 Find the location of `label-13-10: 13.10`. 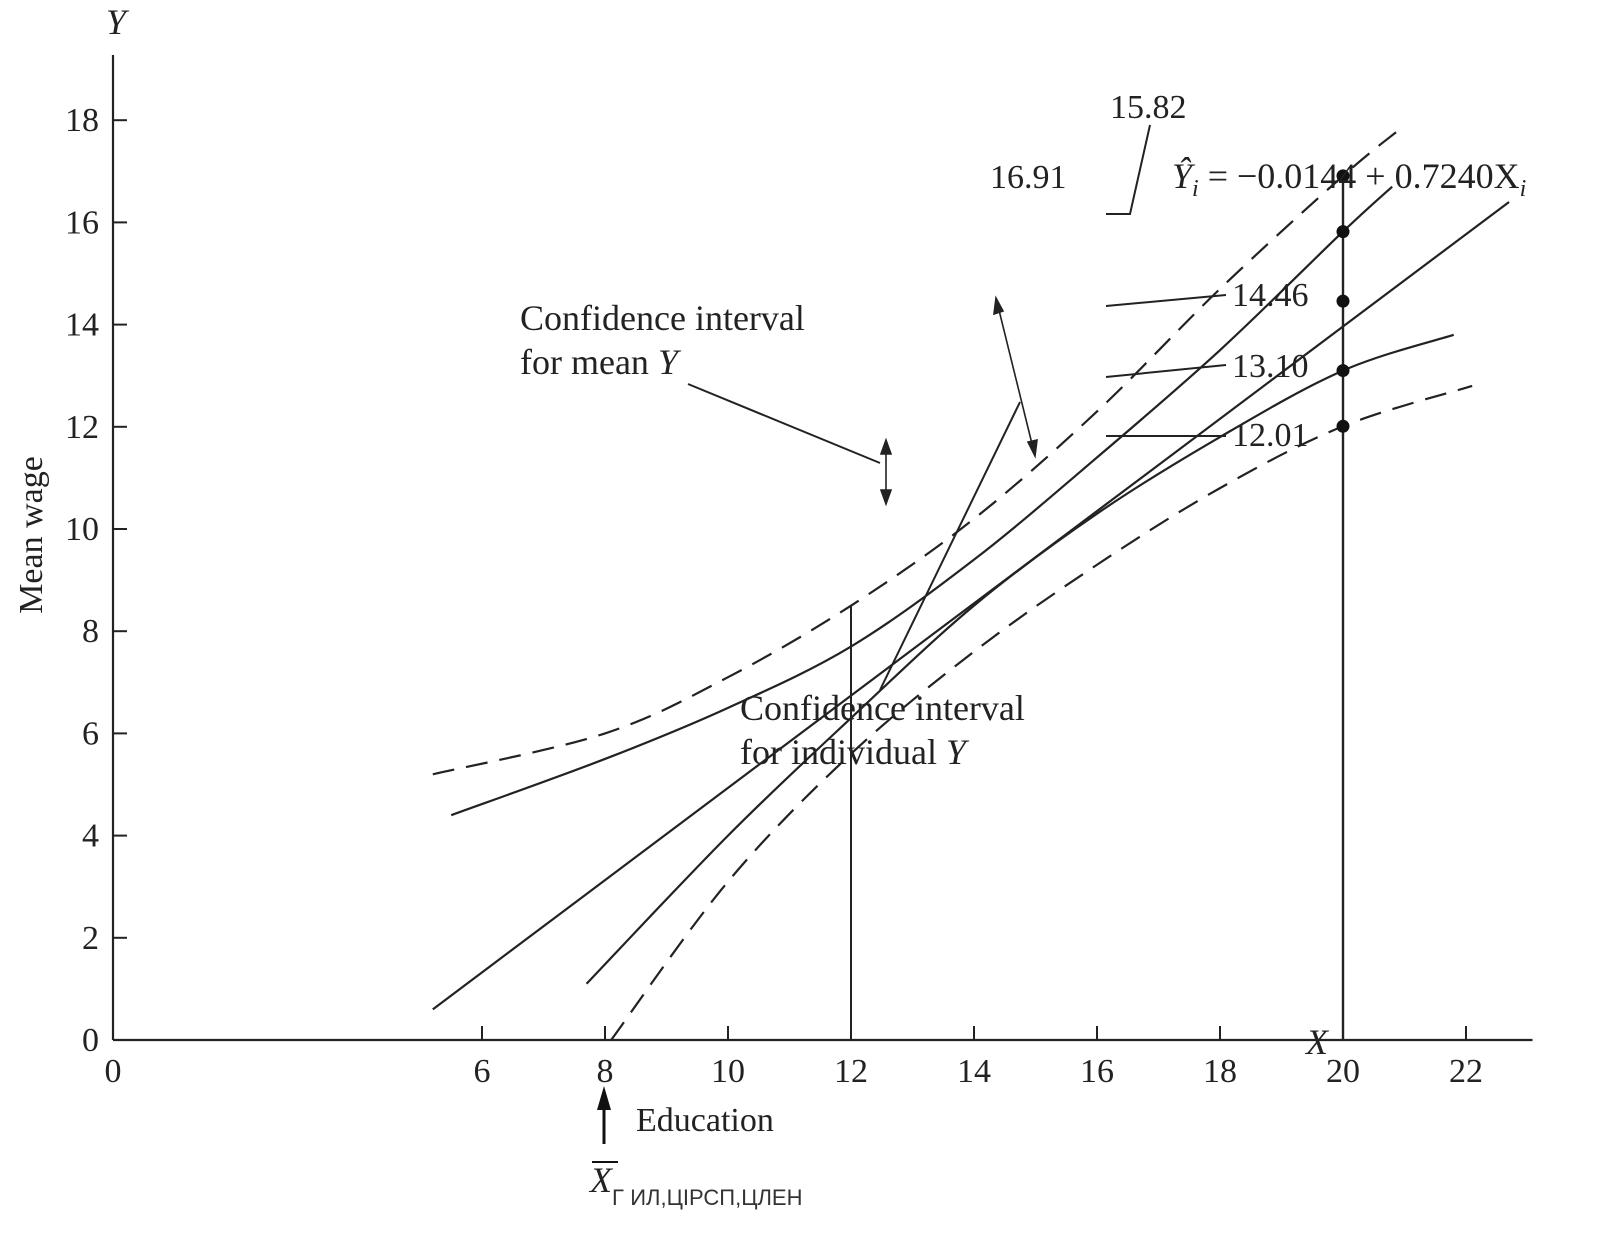

label-13-10: 13.10 is located at coordinates (1270, 366).